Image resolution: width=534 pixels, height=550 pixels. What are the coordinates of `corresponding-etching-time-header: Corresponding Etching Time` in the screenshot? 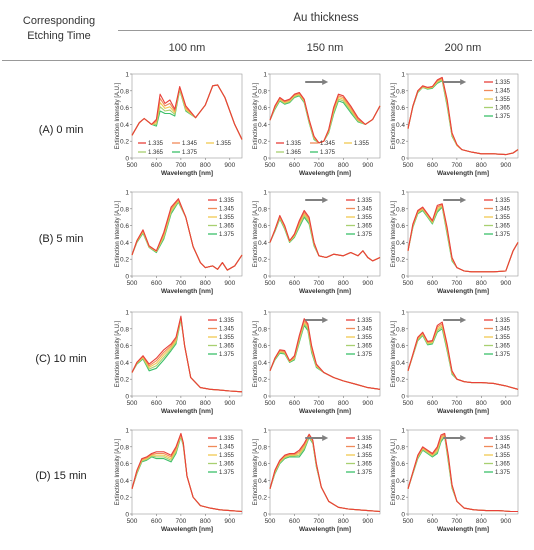 It's located at (59, 28).